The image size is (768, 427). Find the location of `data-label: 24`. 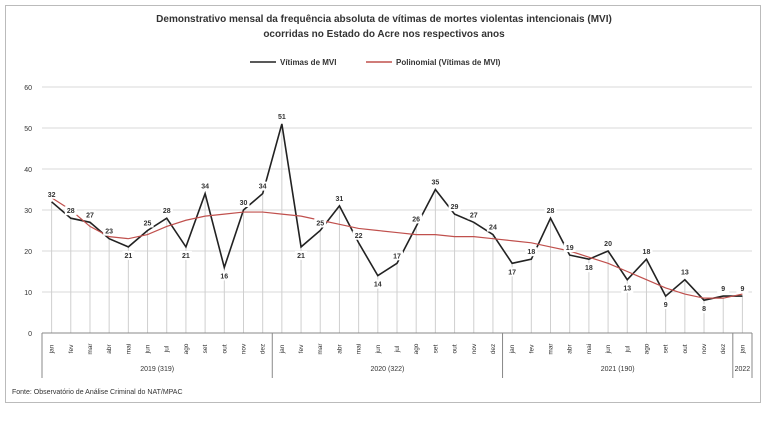

data-label: 24 is located at coordinates (493, 228).